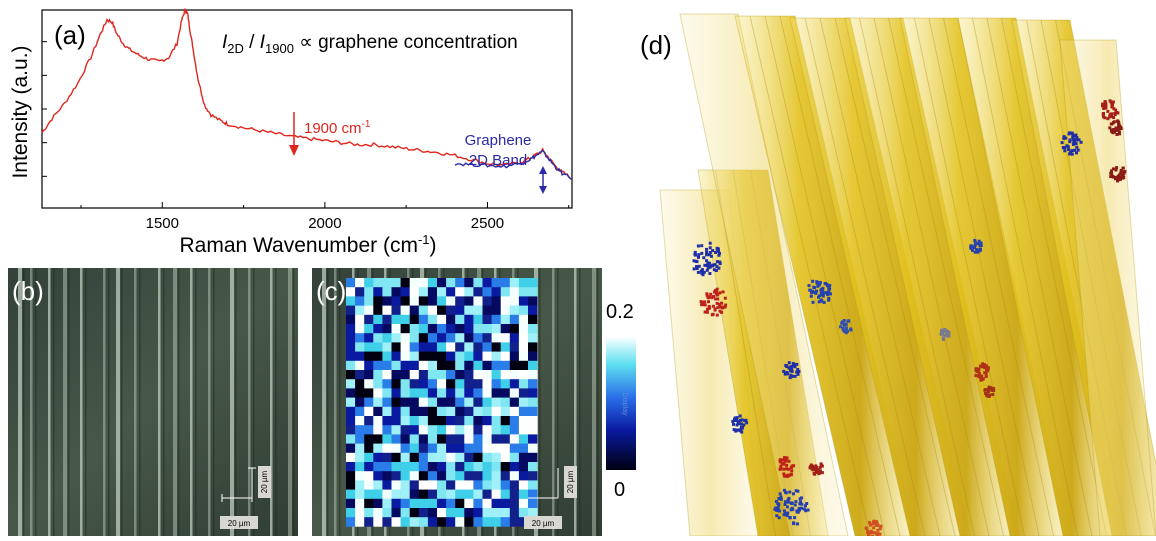  What do you see at coordinates (570, 482) in the screenshot?
I see `scale-v-box-c` at bounding box center [570, 482].